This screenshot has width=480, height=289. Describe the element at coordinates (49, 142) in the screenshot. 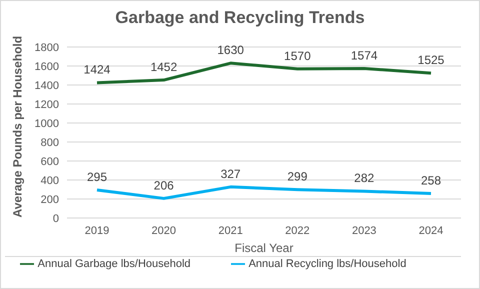

I see `y-tick-label: 800` at that location.